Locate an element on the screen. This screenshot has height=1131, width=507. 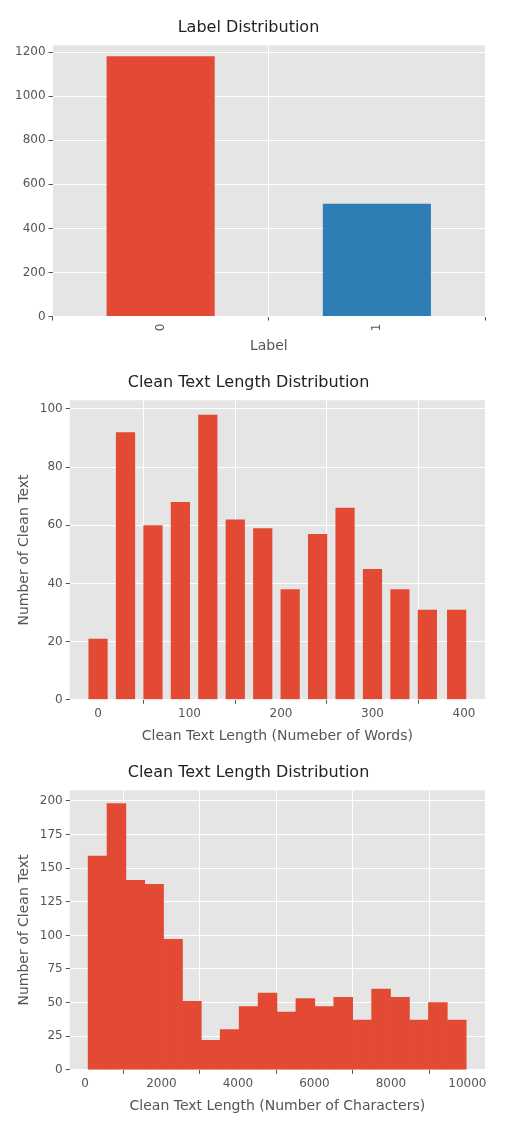
x-tick-label: 4000 is located at coordinates (238, 1083).